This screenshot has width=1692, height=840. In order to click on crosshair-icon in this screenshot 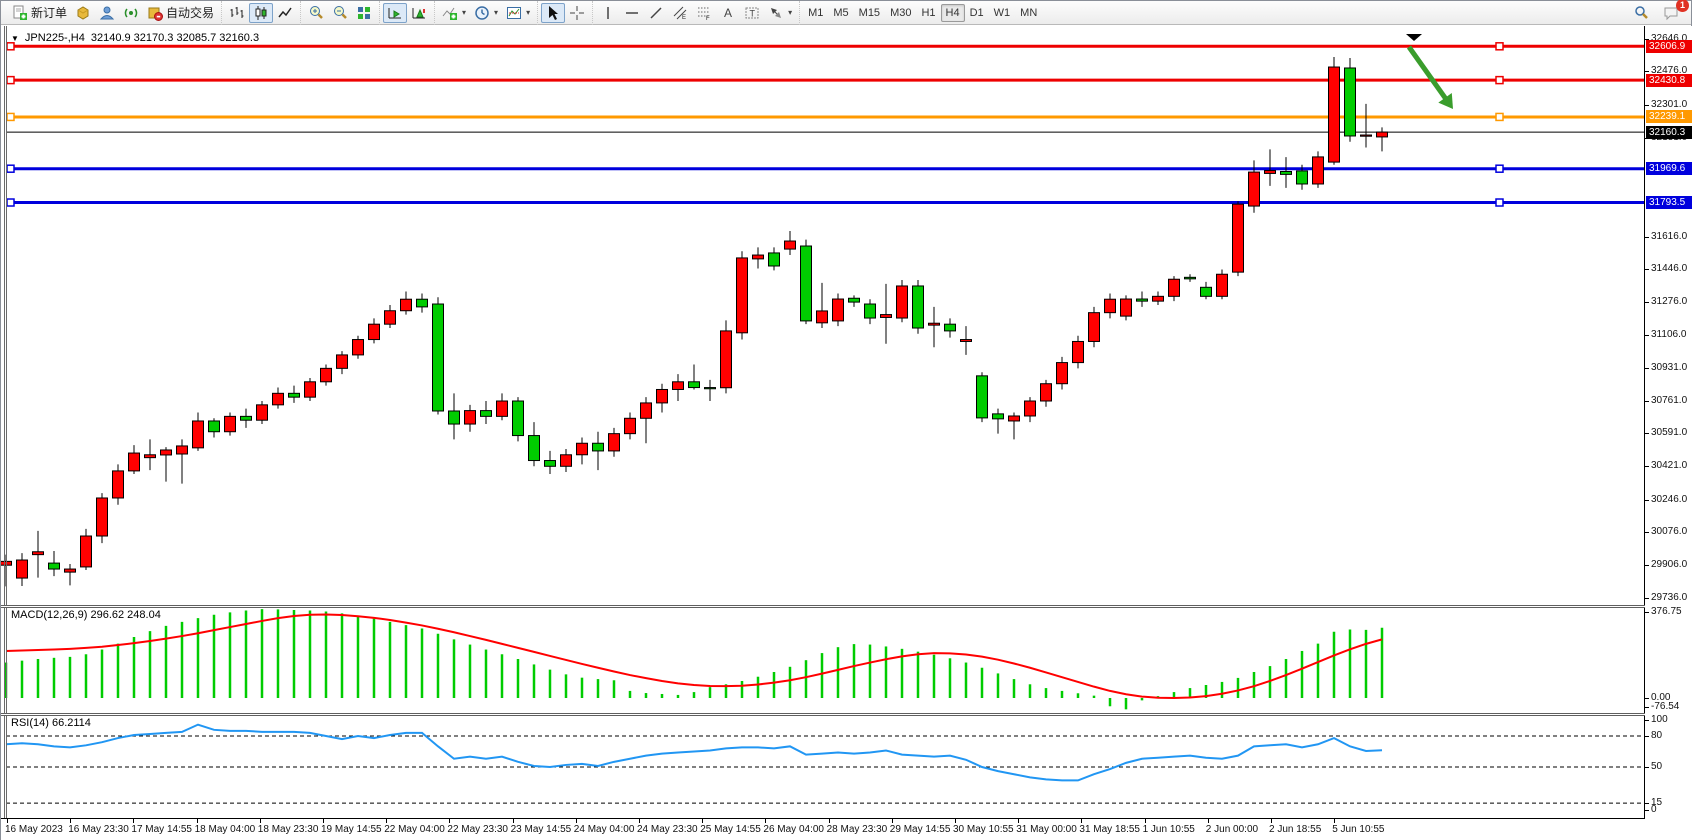, I will do `click(577, 13)`.